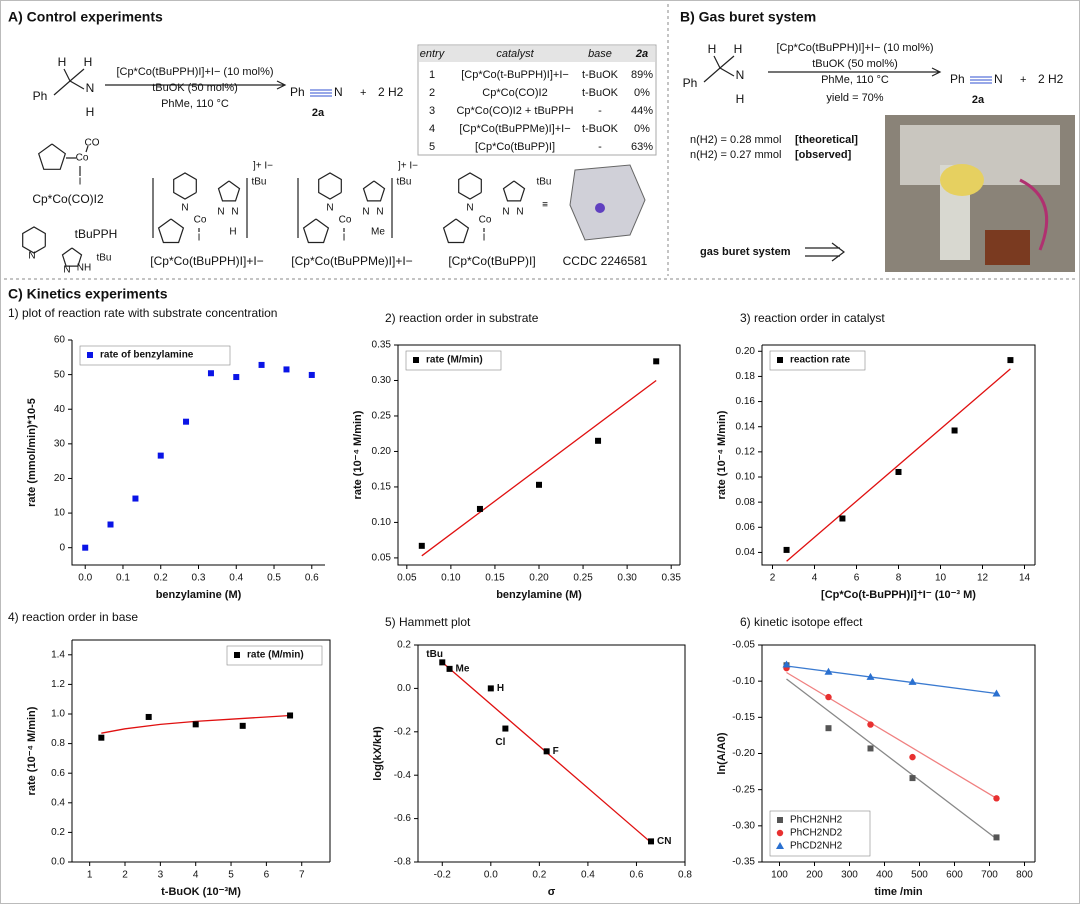 The height and width of the screenshot is (904, 1080). What do you see at coordinates (642, 111) in the screenshot?
I see `table-cell: 44%` at bounding box center [642, 111].